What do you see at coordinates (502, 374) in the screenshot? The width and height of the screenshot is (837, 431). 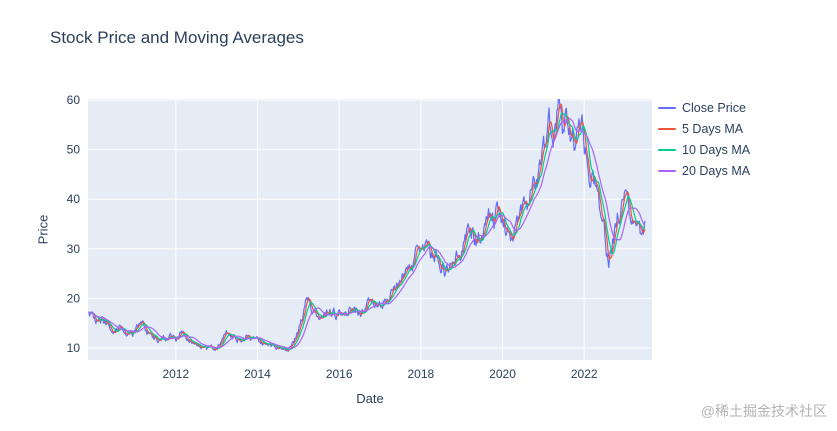 I see `x-tick-label: 2020` at bounding box center [502, 374].